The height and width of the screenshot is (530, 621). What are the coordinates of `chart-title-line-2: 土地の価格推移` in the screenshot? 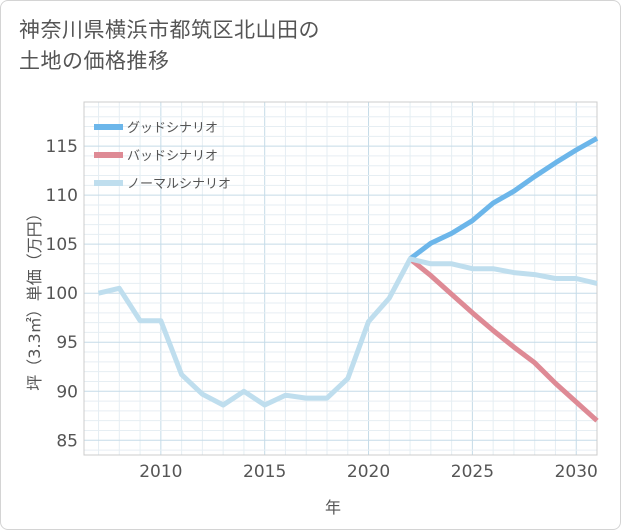 It's located at (94, 61).